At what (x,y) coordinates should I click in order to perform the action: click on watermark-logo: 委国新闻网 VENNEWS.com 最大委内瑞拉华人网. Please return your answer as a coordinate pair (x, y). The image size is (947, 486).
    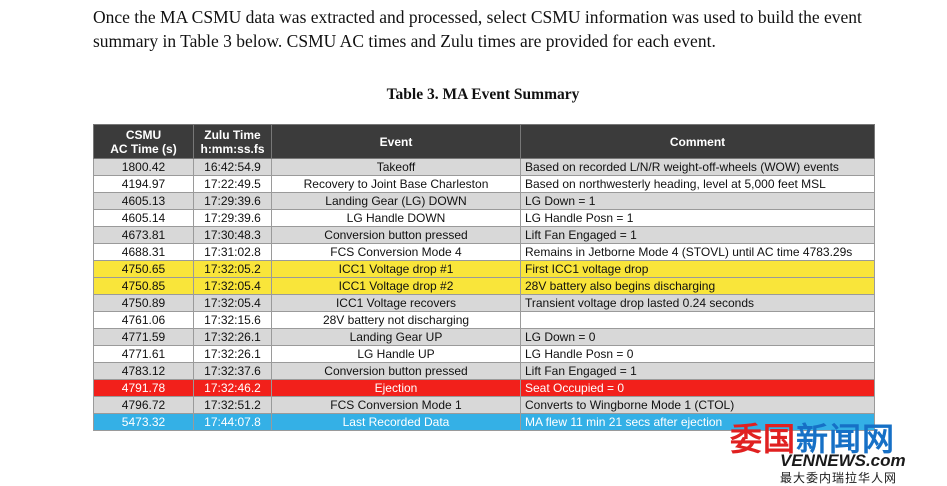
    Looking at the image, I should click on (837, 449).